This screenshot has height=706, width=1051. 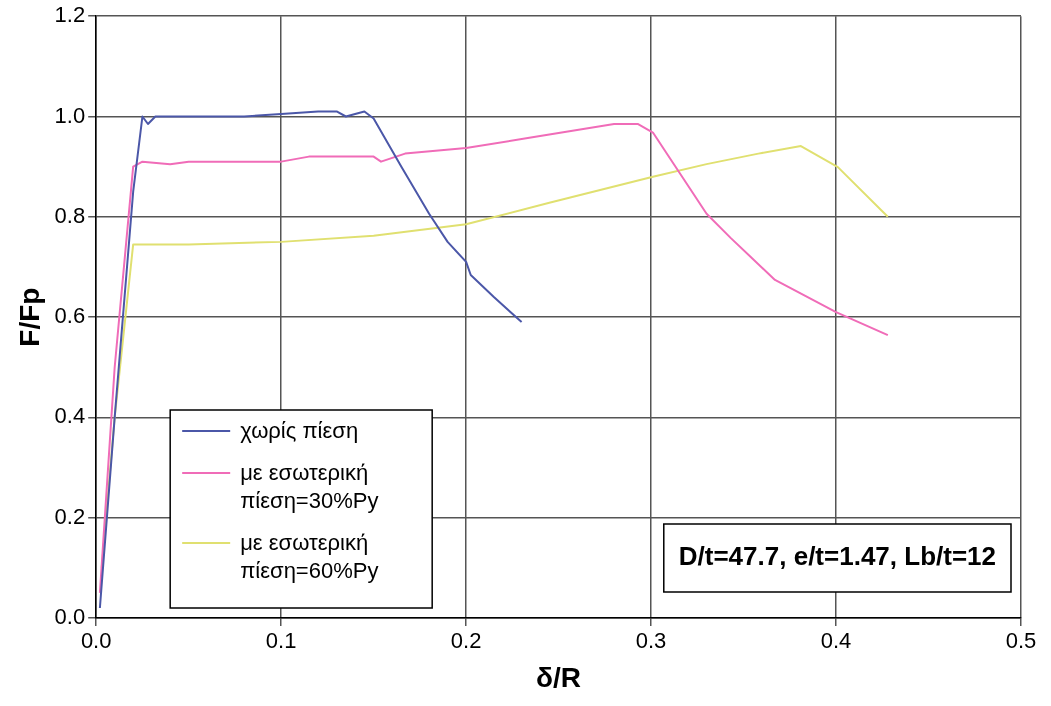 I want to click on x-tick-label: 0.4, so click(x=836, y=641).